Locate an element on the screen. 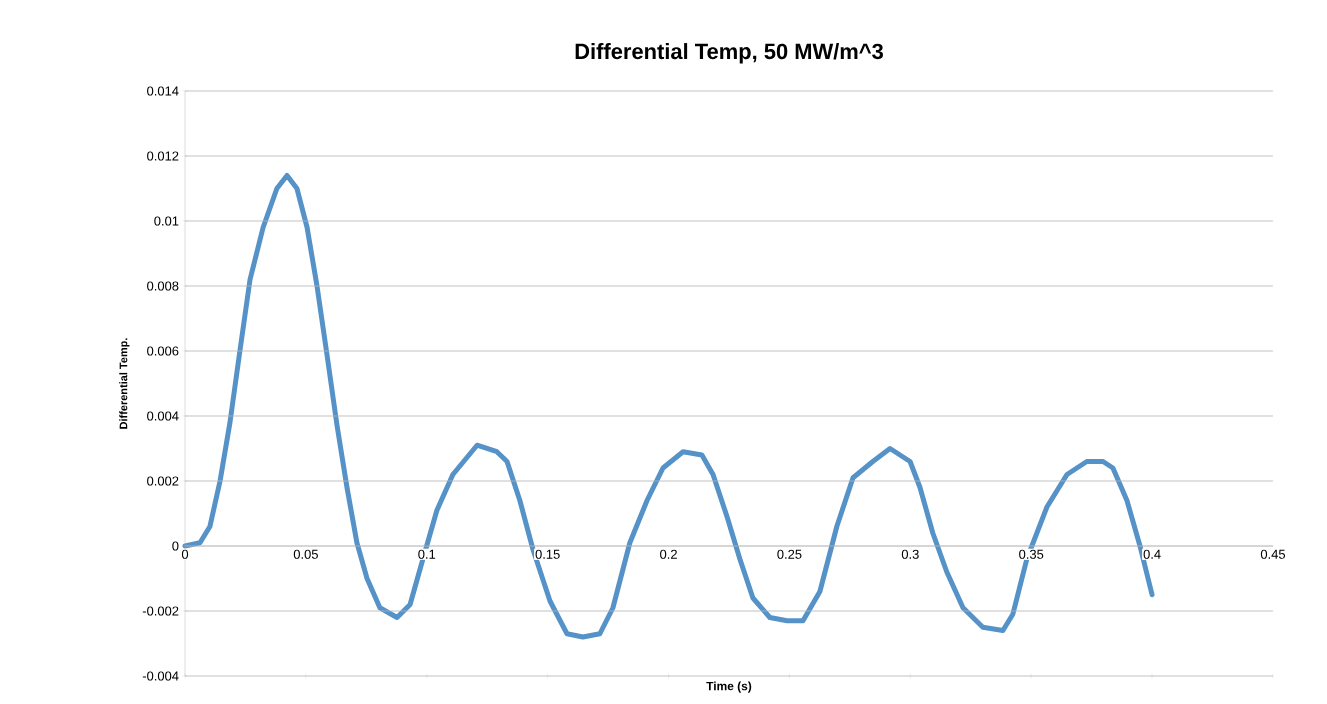 This screenshot has width=1327, height=704. x-tick-label: 0 is located at coordinates (185, 554).